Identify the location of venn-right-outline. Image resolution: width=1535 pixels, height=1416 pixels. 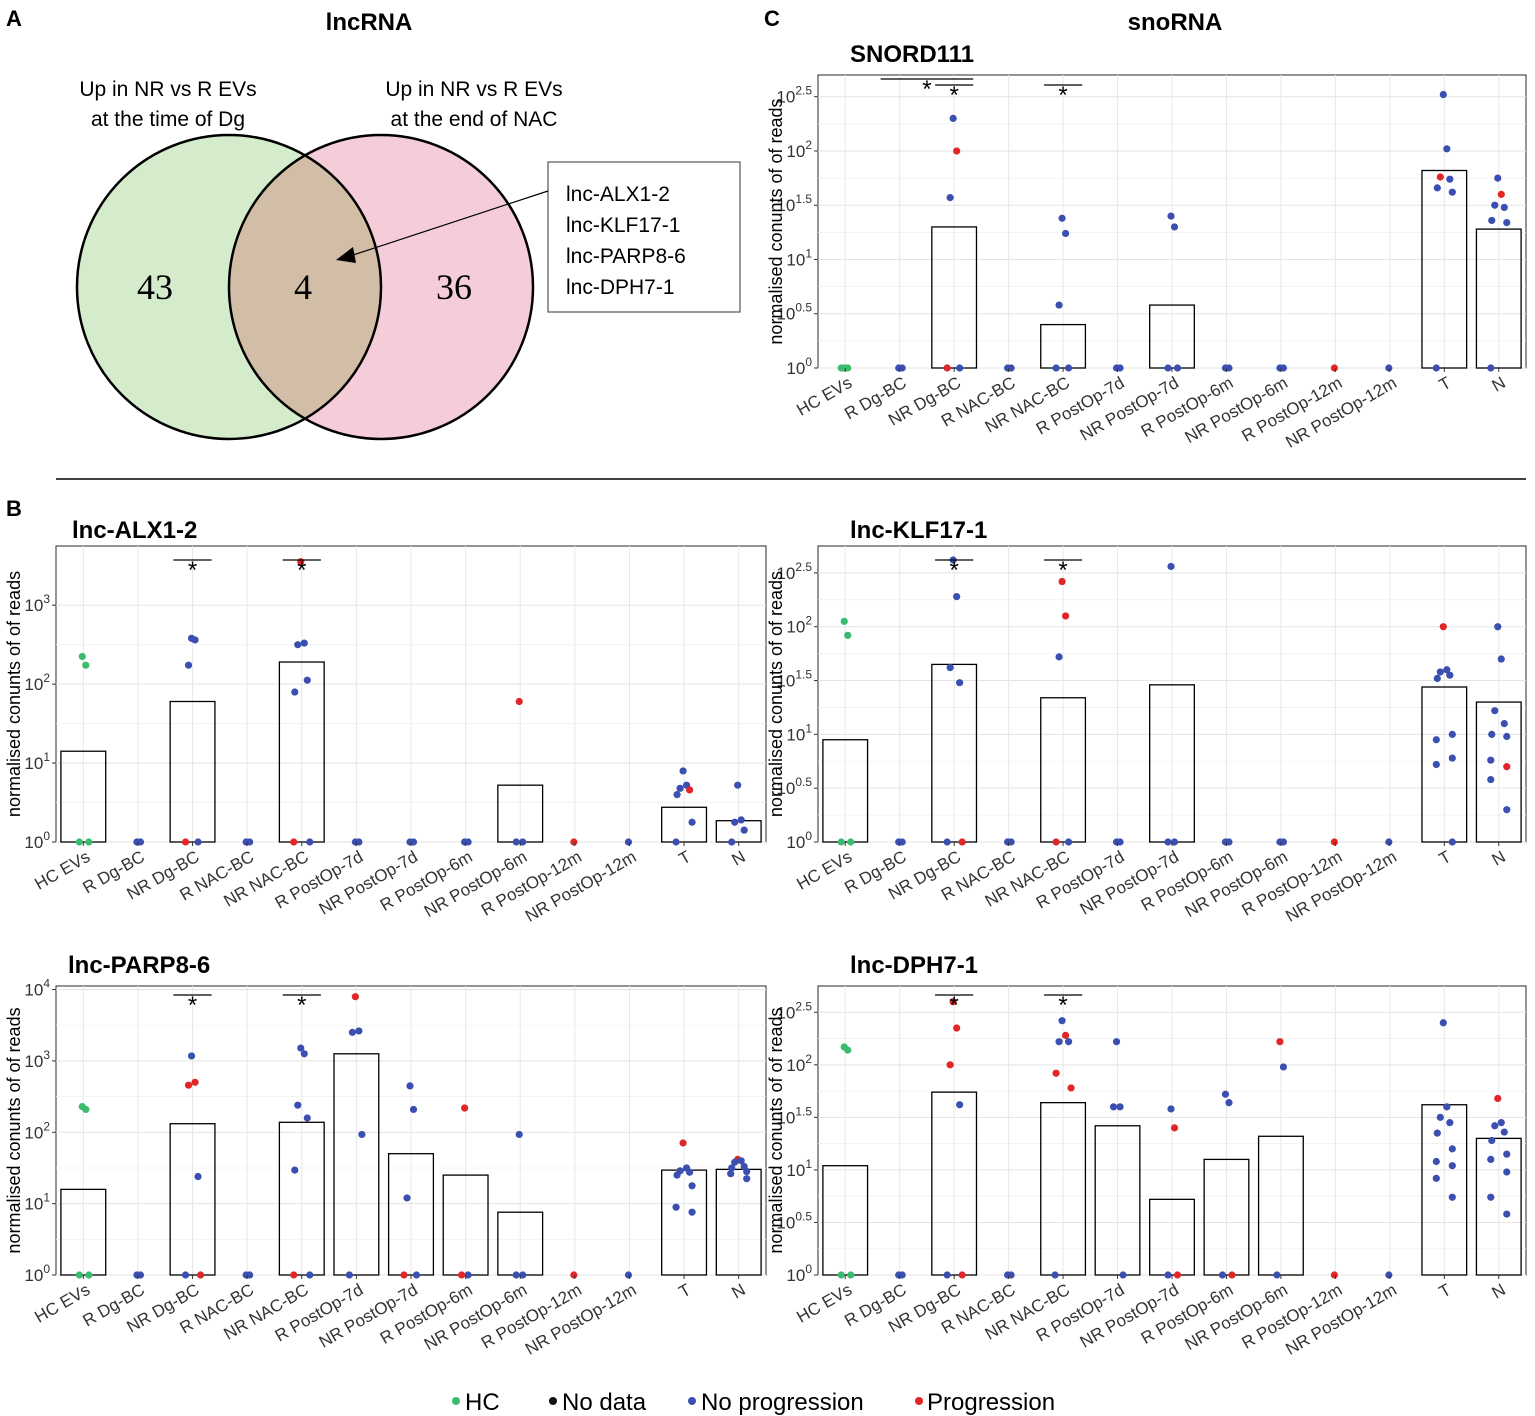
(381, 287).